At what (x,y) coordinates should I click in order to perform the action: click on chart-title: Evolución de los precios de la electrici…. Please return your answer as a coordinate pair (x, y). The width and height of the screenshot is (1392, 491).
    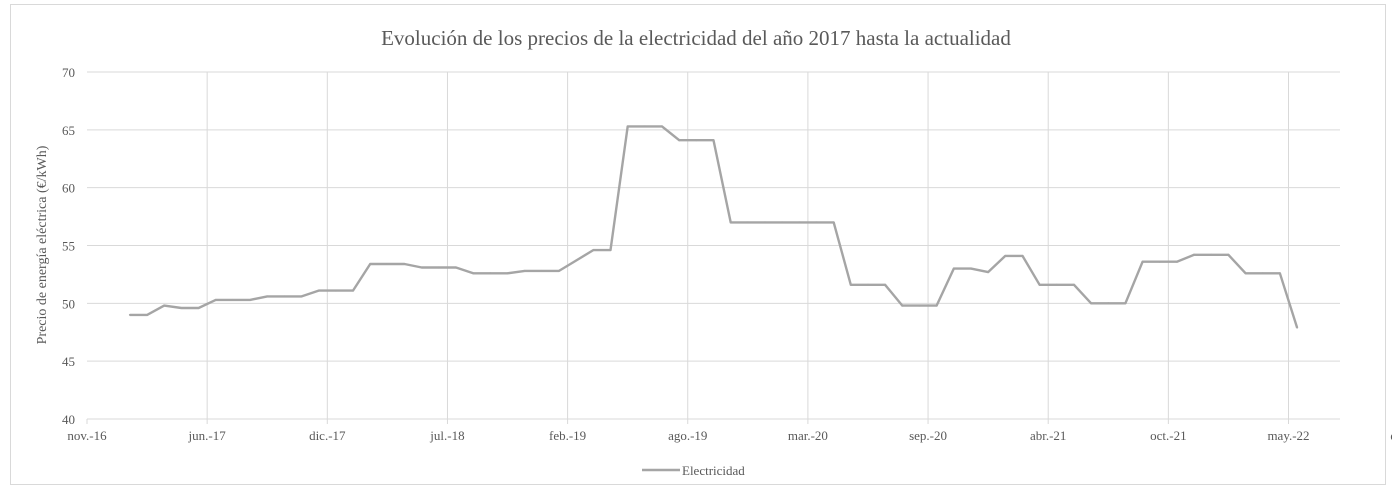
    Looking at the image, I should click on (696, 38).